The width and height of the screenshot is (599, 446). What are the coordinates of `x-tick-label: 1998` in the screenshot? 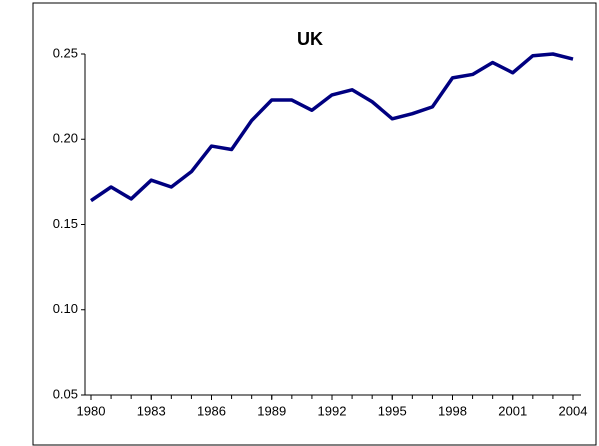 It's located at (452, 410).